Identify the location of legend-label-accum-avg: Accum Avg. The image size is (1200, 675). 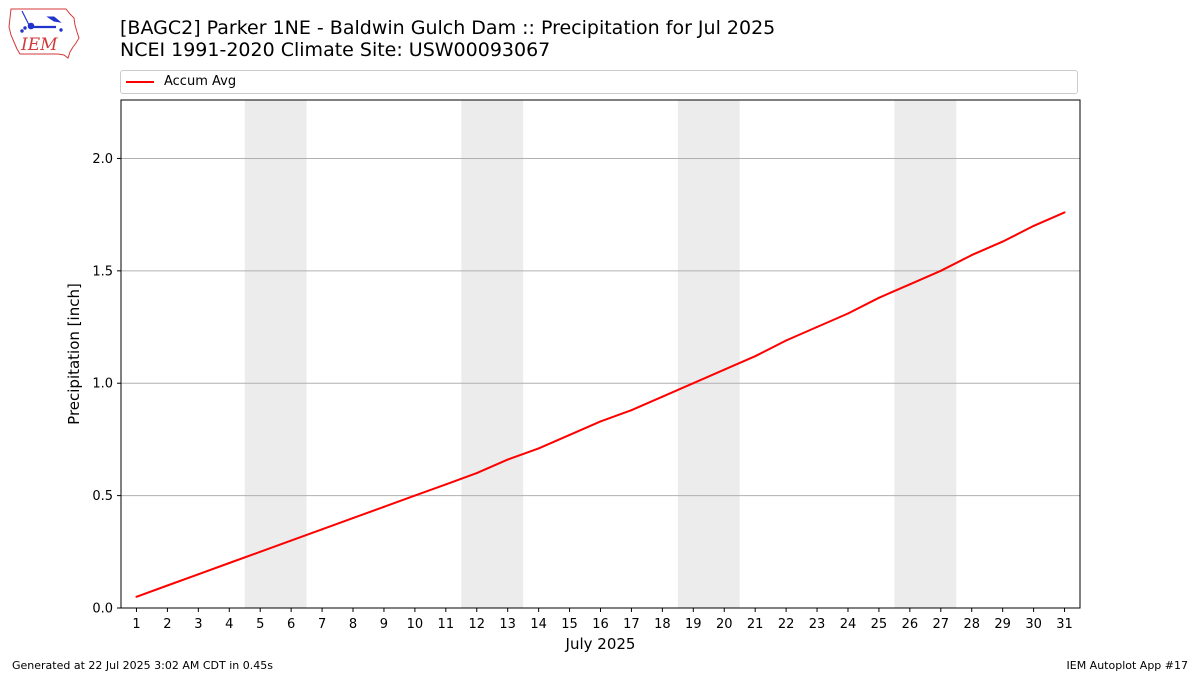
(200, 81).